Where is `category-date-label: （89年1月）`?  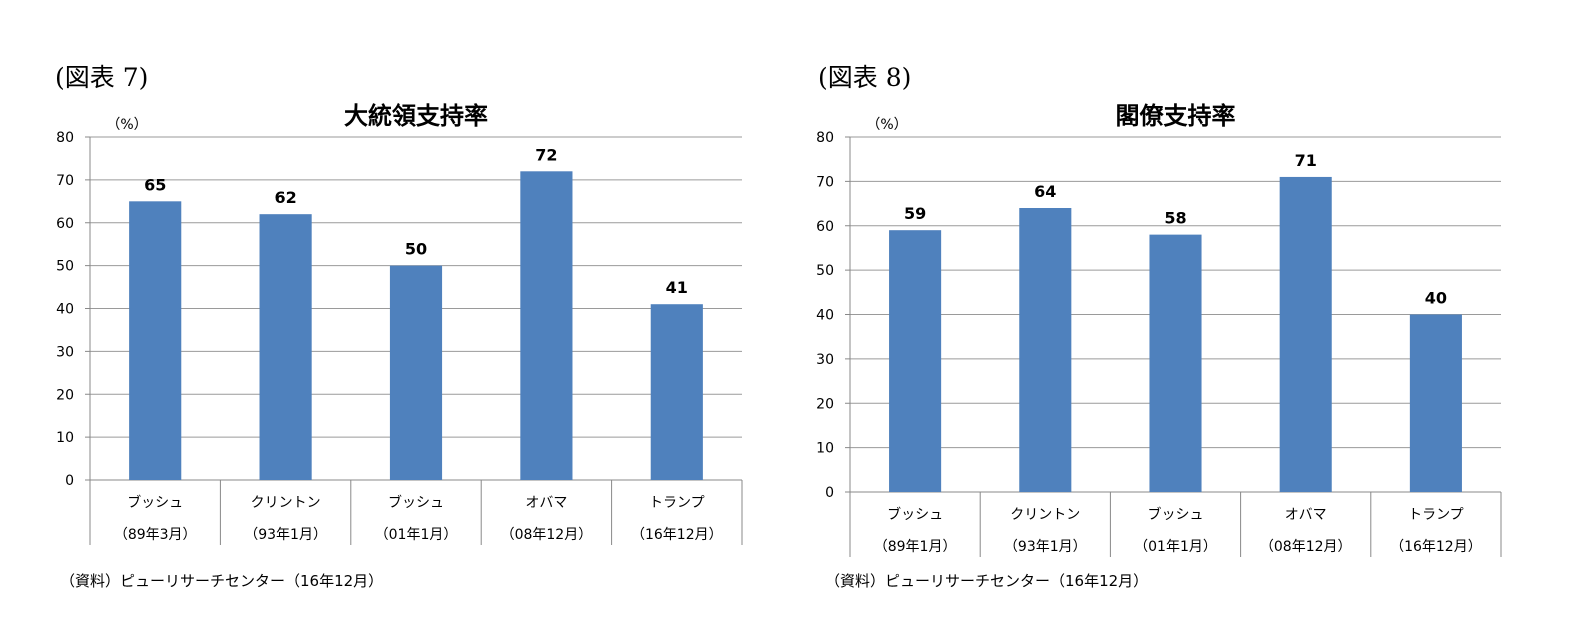
category-date-label: （89年1月） is located at coordinates (915, 547).